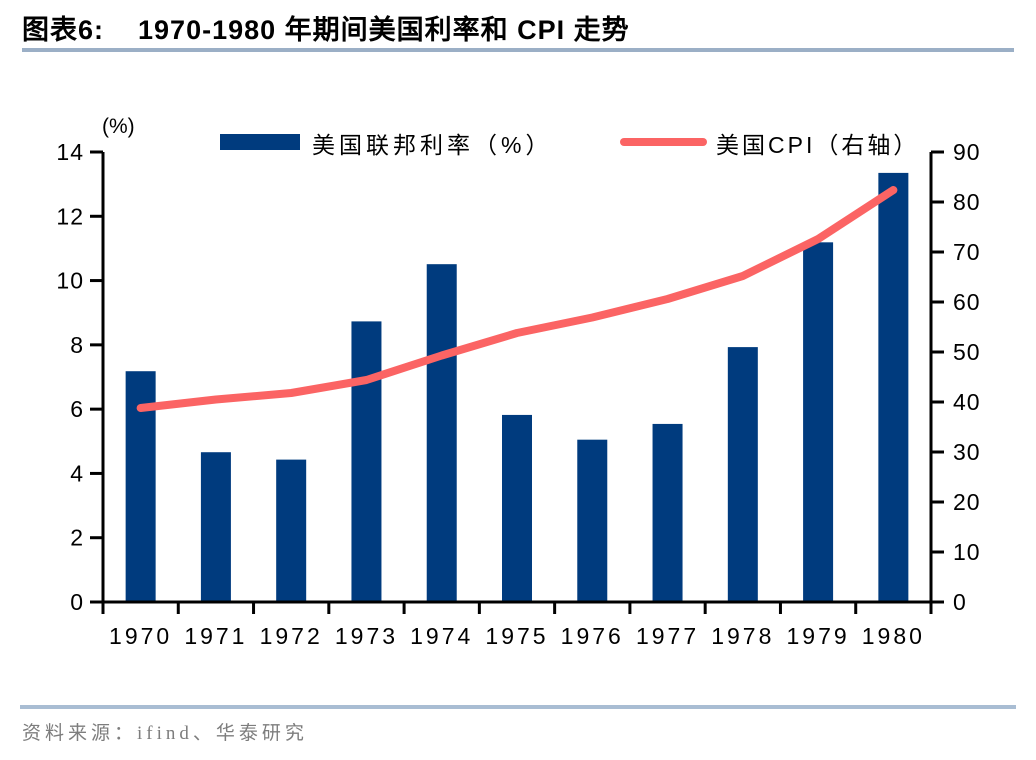 The width and height of the screenshot is (1036, 760). Describe the element at coordinates (366, 461) in the screenshot. I see `bar-1973` at that location.